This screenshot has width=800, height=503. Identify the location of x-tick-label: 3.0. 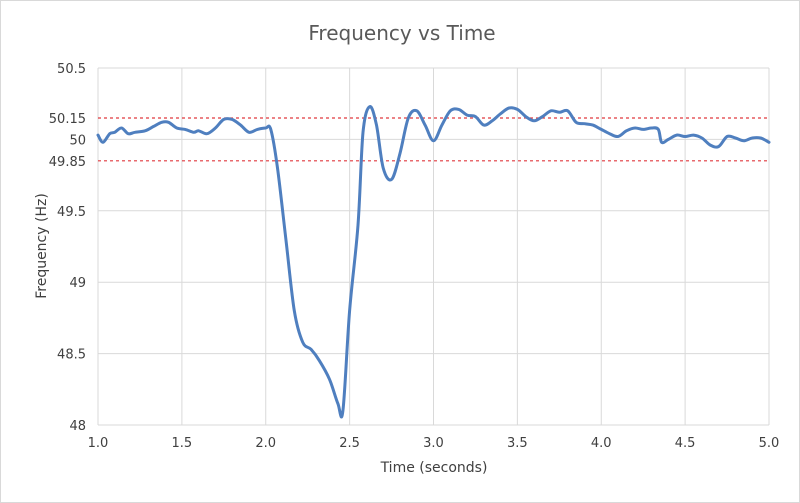
(433, 443).